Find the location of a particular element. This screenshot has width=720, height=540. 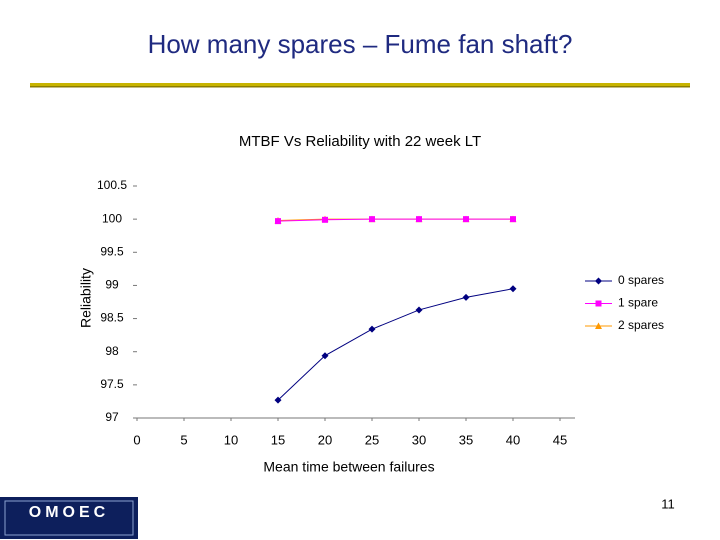

y-tick-label: 97 is located at coordinates (112, 417).